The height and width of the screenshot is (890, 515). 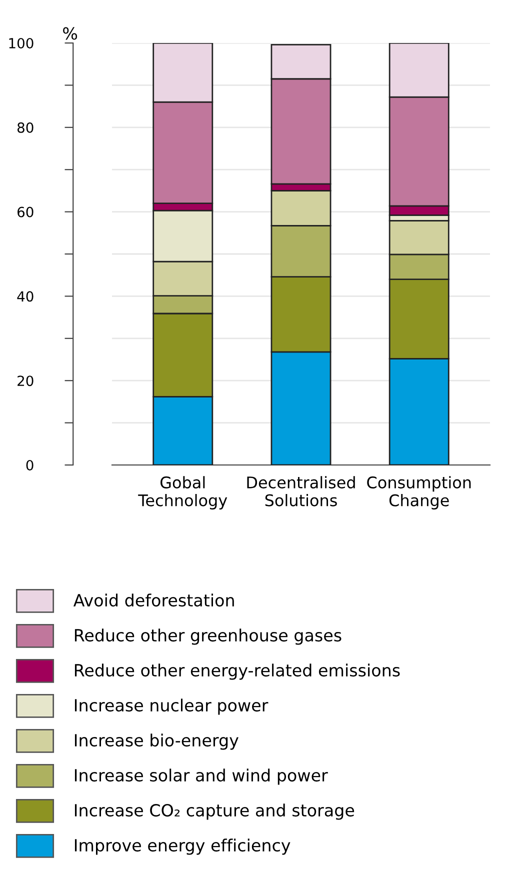 I want to click on y-tick-label: 20, so click(x=26, y=381).